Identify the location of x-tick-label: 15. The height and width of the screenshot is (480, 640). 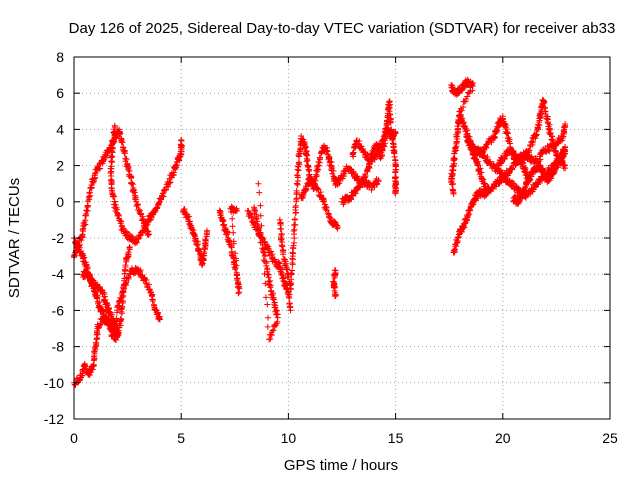
(396, 438).